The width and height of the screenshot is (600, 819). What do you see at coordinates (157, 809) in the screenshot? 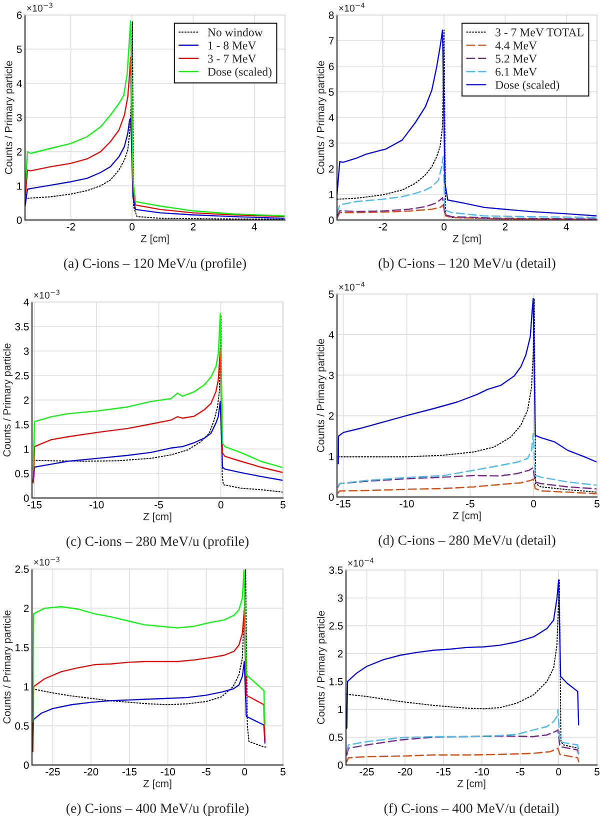
I see `text: (e) C-ions – 400 MeV/u (profile)` at bounding box center [157, 809].